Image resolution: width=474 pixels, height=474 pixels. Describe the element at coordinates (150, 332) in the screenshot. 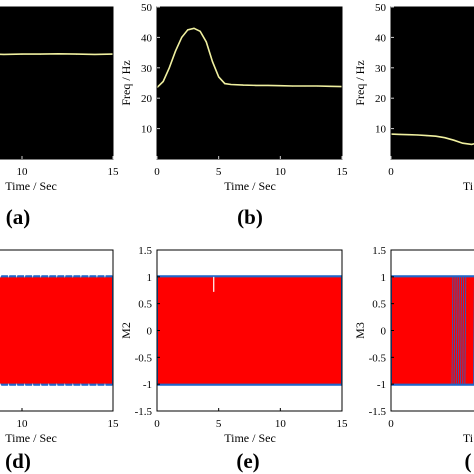

I see `y-tick-label: 0` at that location.